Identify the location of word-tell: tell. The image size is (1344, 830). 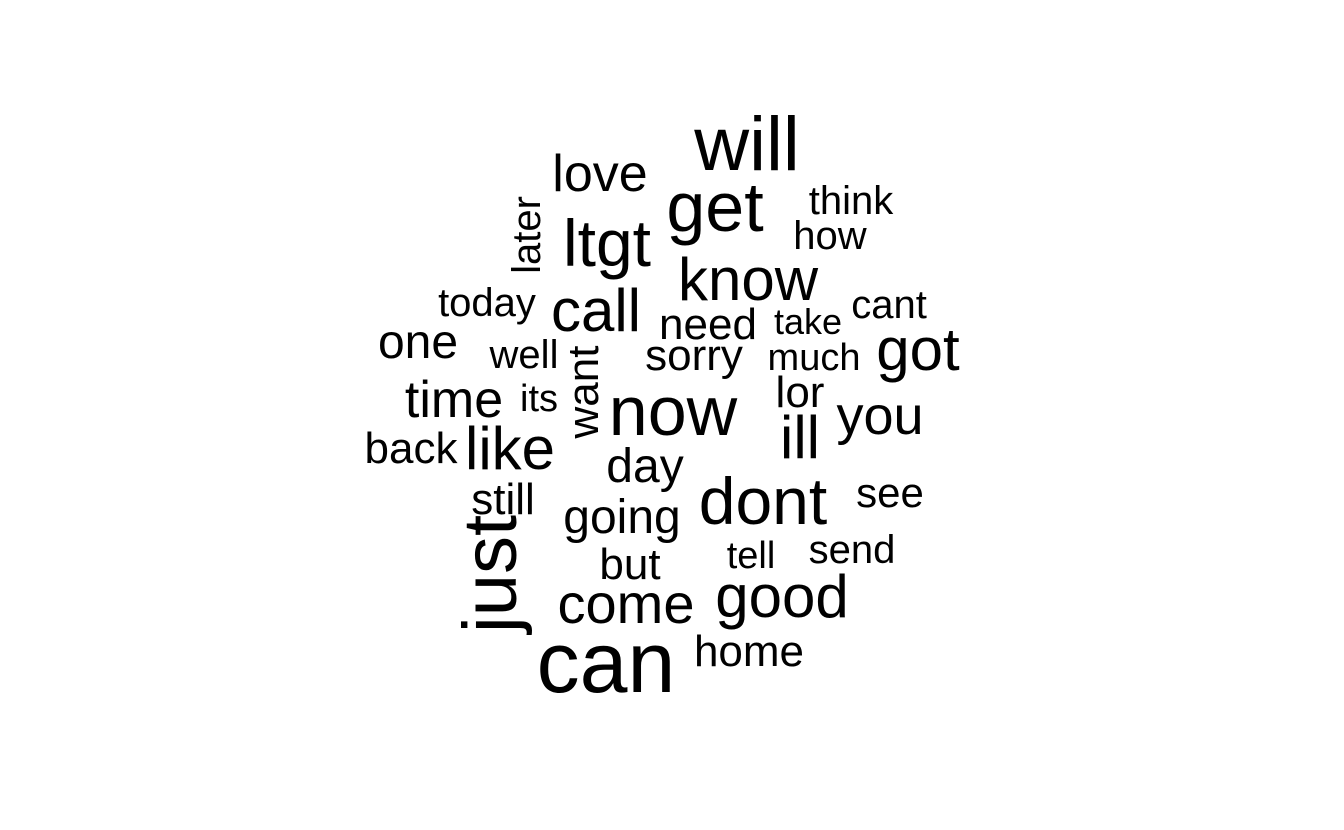
(751, 556).